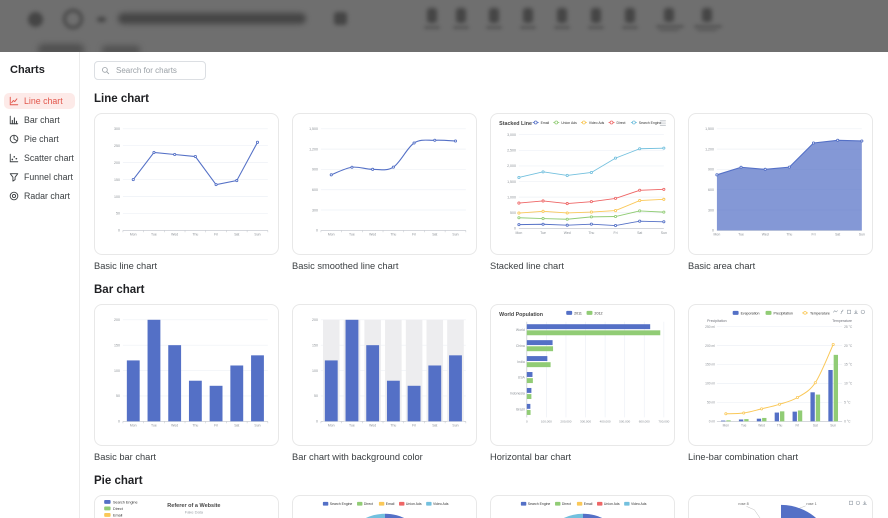  I want to click on chart-card-rose: rose 8 rose 1, so click(780, 506).